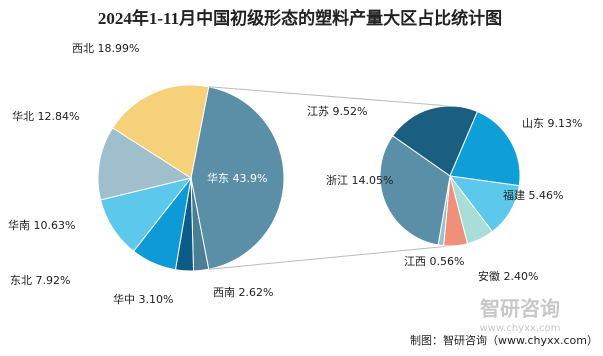 The height and width of the screenshot is (356, 603). I want to click on slice-label-category: 山东, so click(533, 123).